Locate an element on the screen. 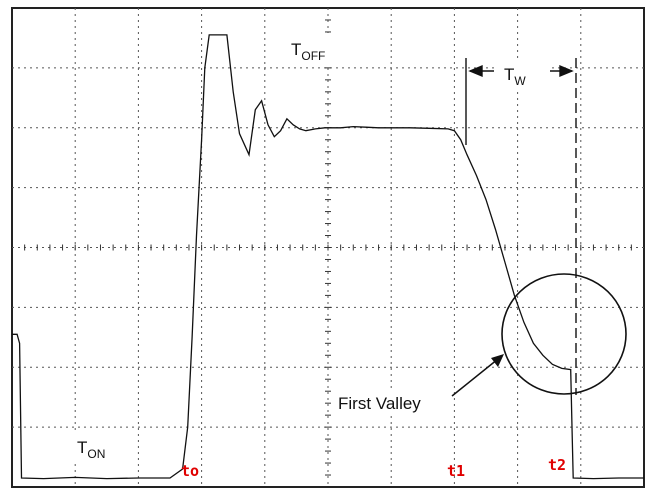  first-valley-label-bg is located at coordinates (389, 403).